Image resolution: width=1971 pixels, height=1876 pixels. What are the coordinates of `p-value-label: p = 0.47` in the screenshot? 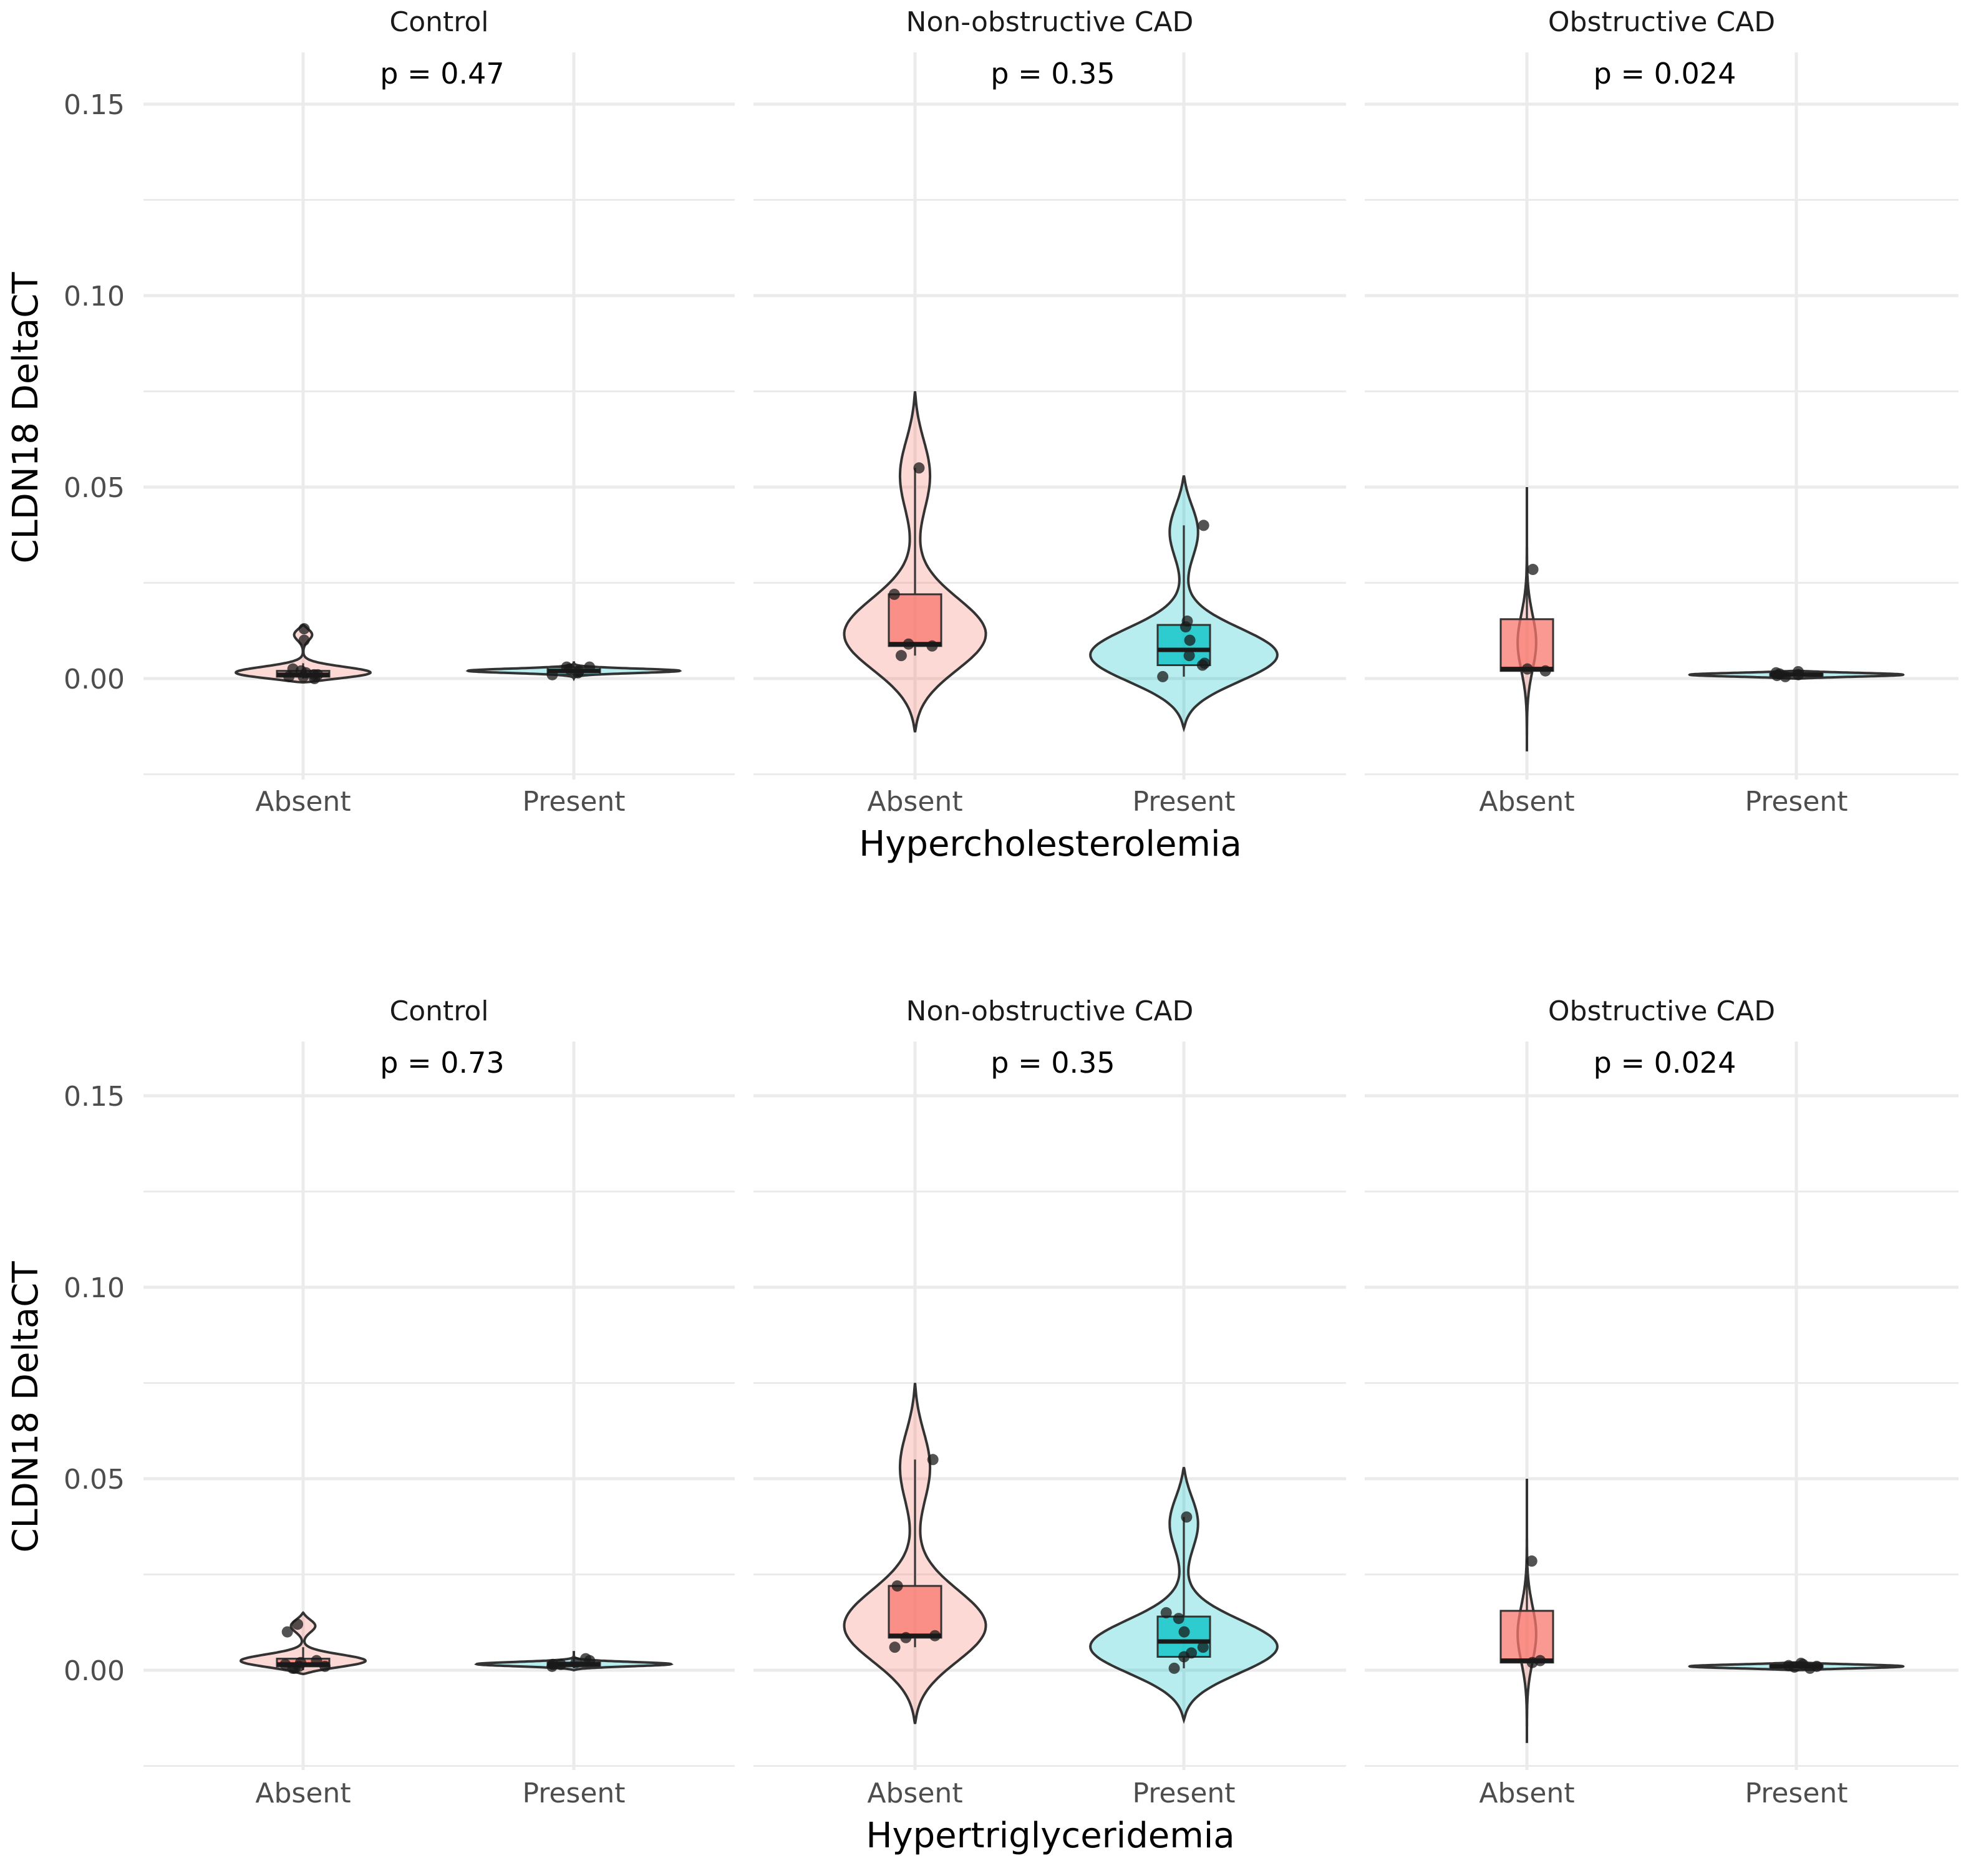 It's located at (442, 73).